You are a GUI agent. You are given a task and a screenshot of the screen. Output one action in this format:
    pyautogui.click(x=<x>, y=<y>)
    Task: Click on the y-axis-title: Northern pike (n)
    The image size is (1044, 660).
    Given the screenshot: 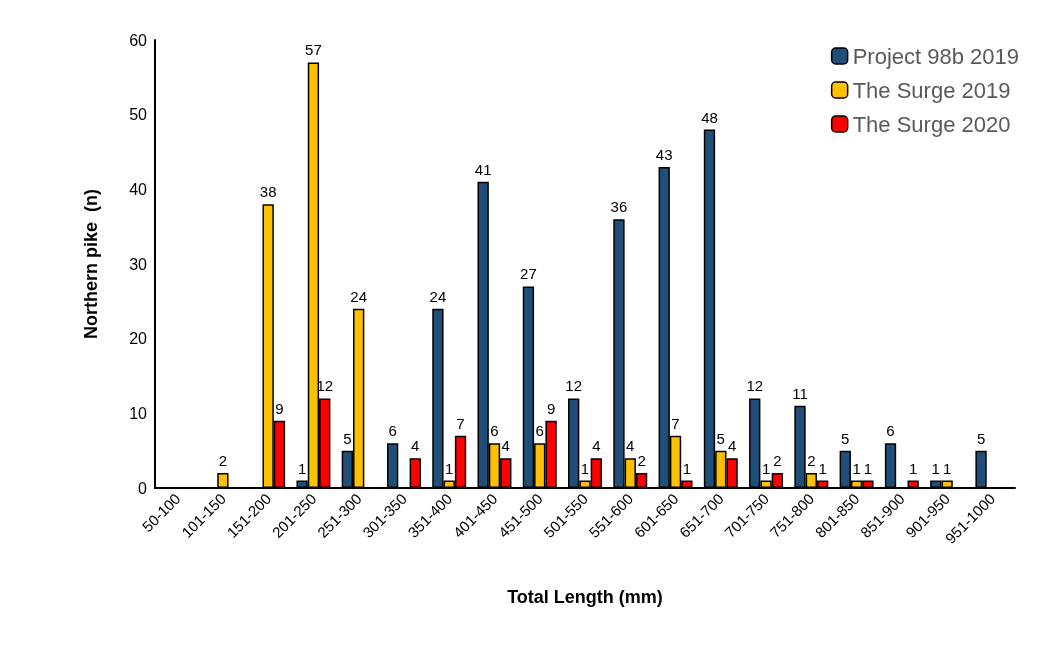 What is the action you would take?
    pyautogui.click(x=91, y=264)
    